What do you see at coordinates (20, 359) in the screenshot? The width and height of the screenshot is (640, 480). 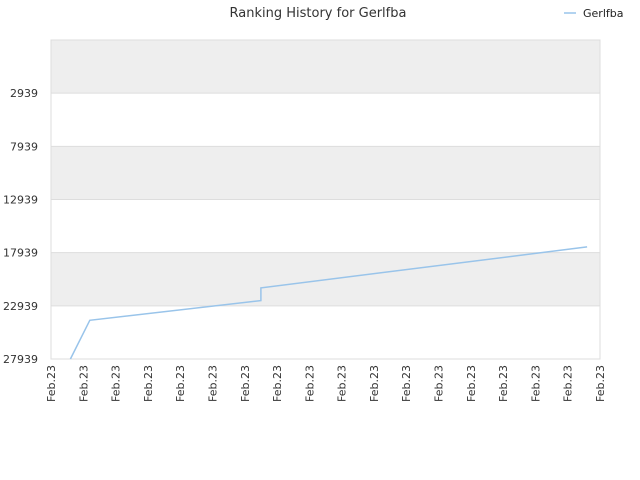 I see `y-tick-label: 27939` at bounding box center [20, 359].